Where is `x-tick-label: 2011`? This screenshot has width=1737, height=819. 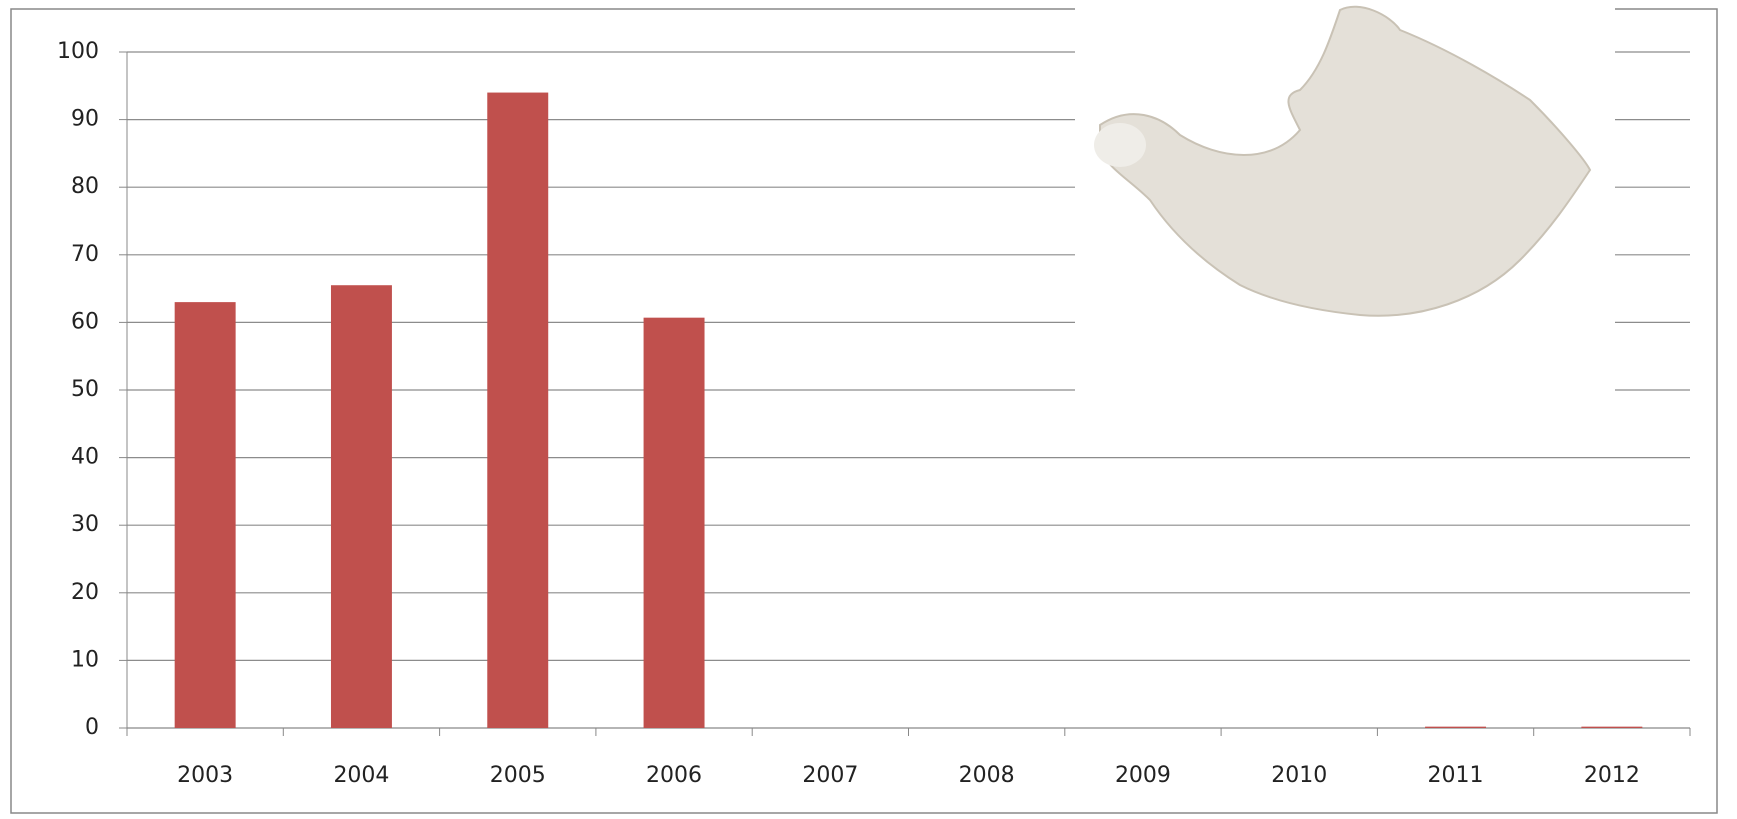
x-tick-label: 2011 is located at coordinates (1456, 775).